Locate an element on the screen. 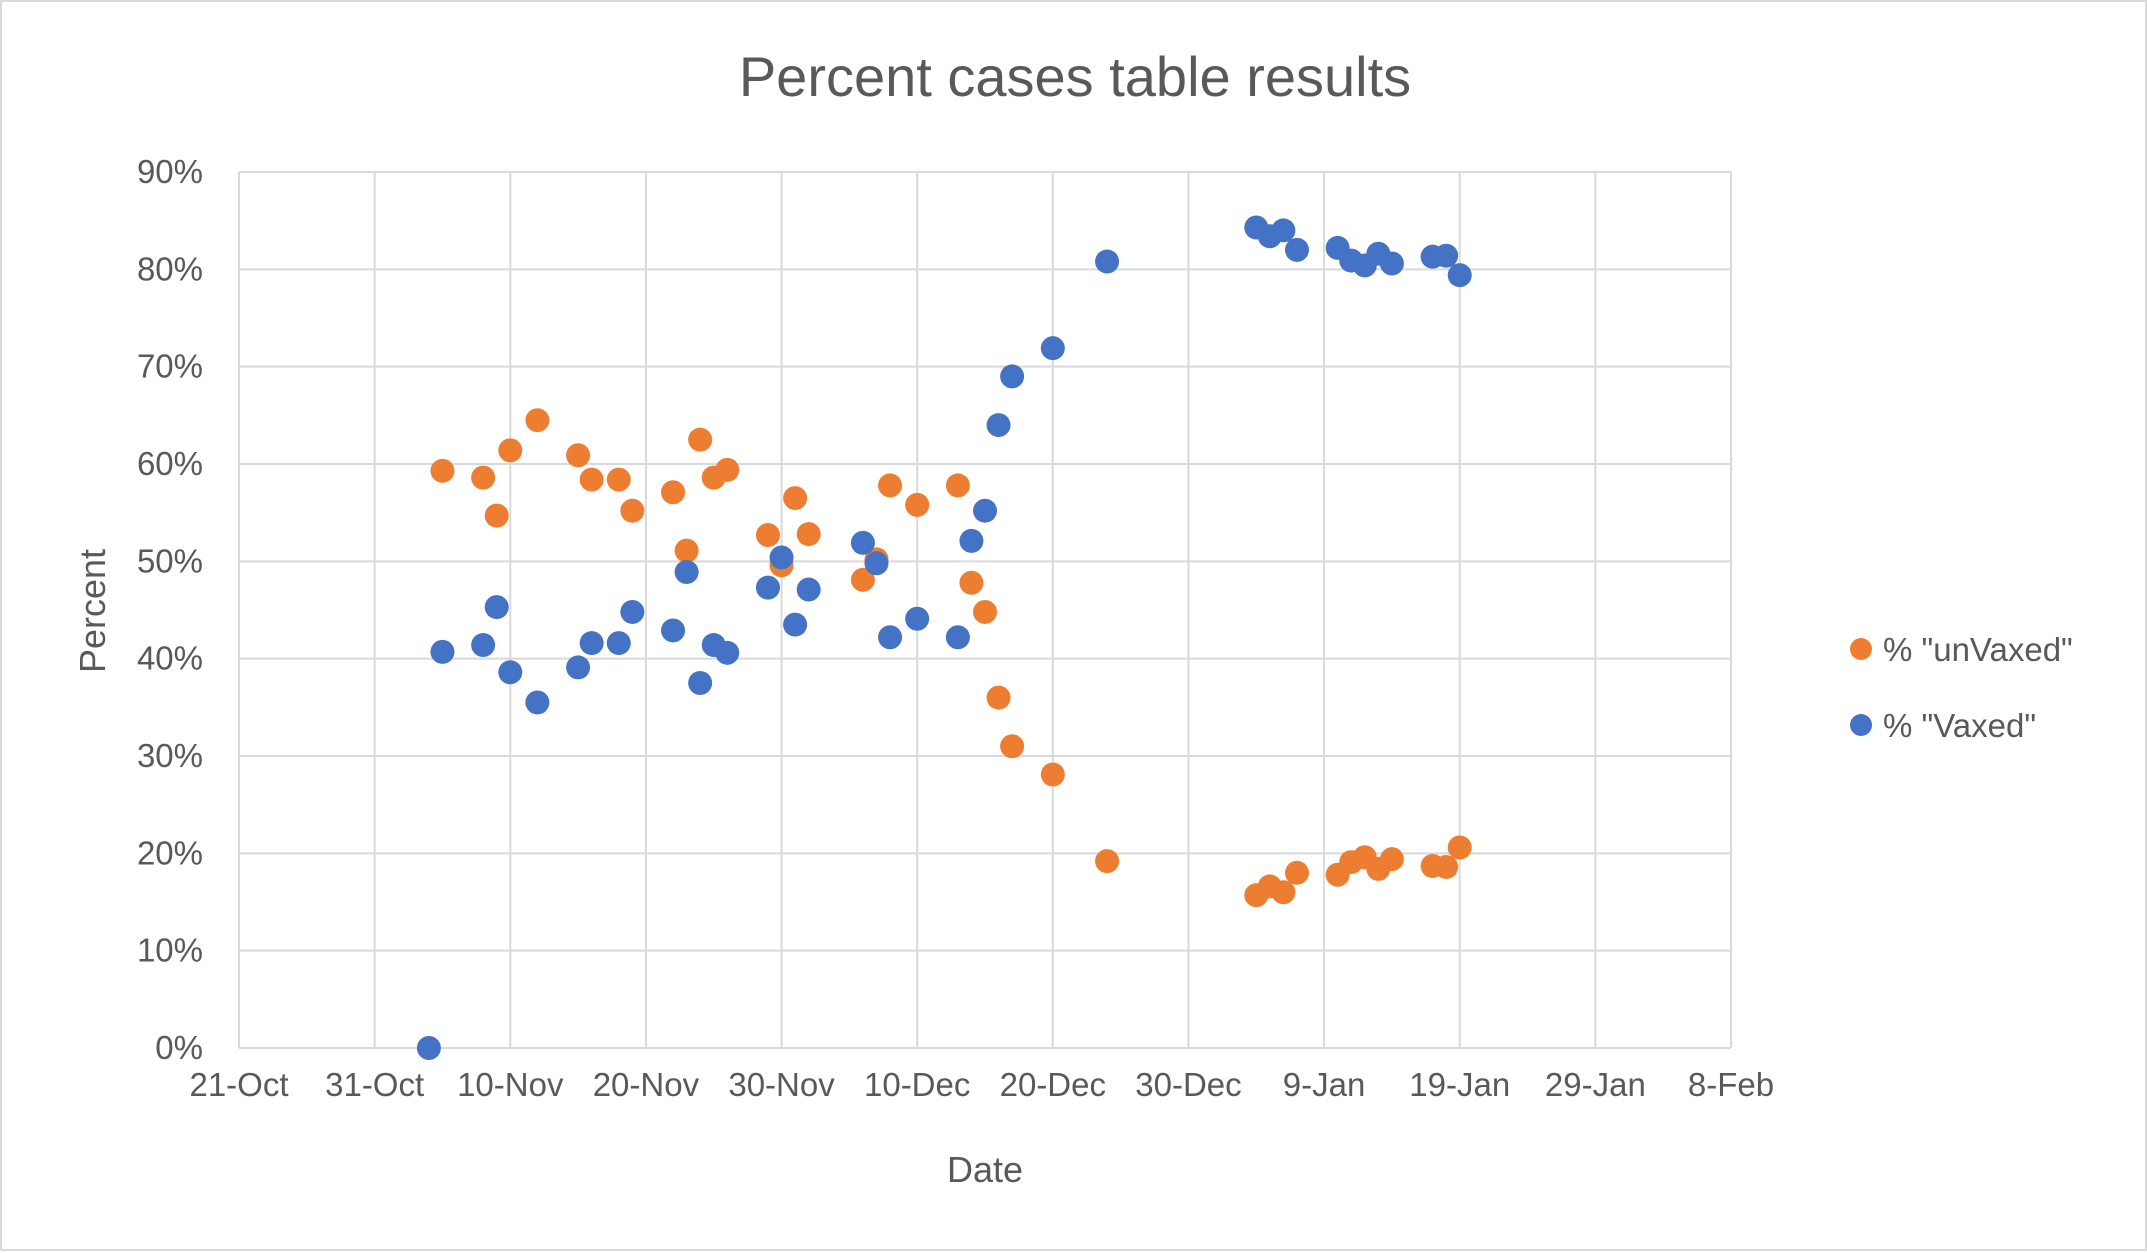 The height and width of the screenshot is (1253, 2147). x-tick-label: 9-Jan is located at coordinates (1324, 1084).